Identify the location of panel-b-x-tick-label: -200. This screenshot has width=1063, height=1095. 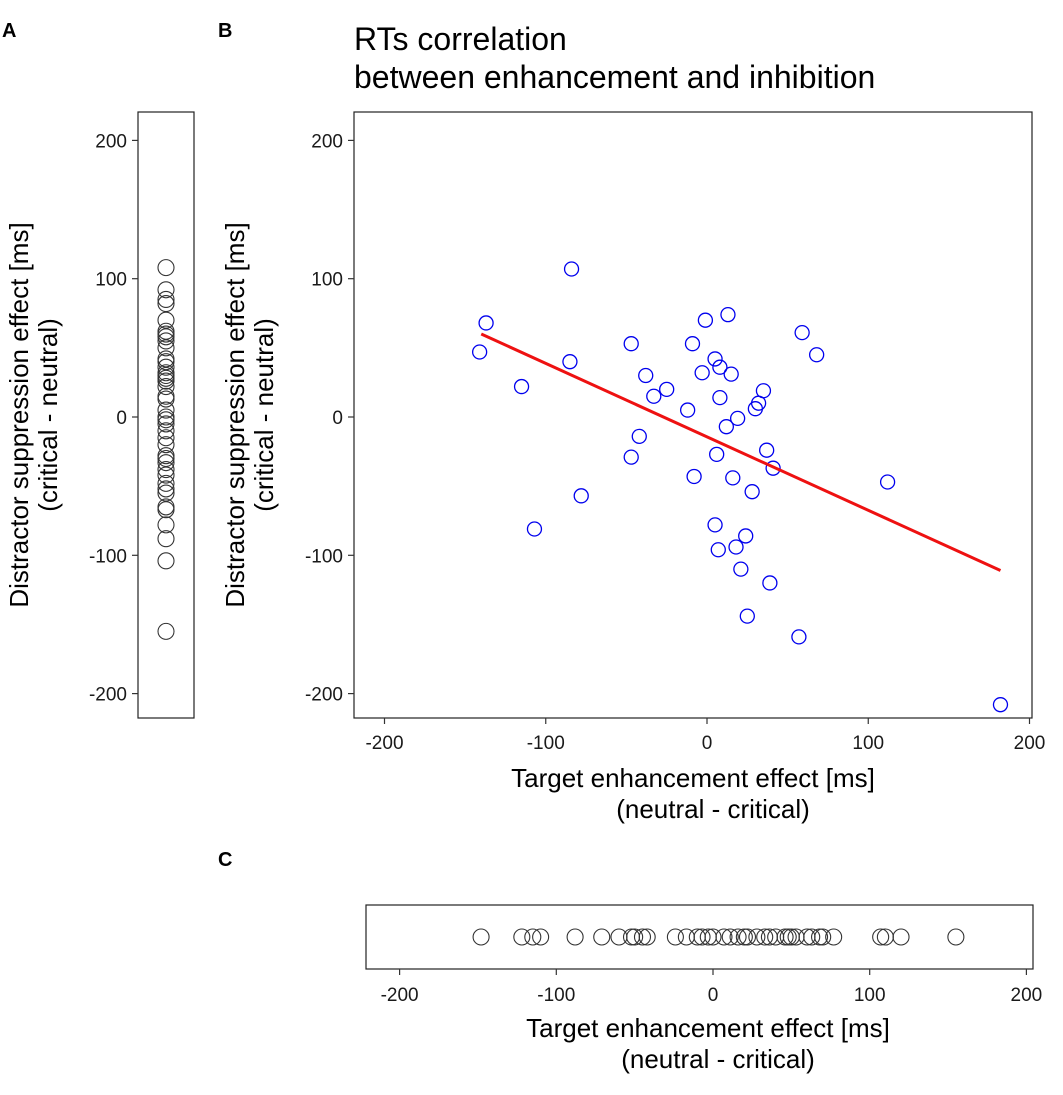
(384, 743).